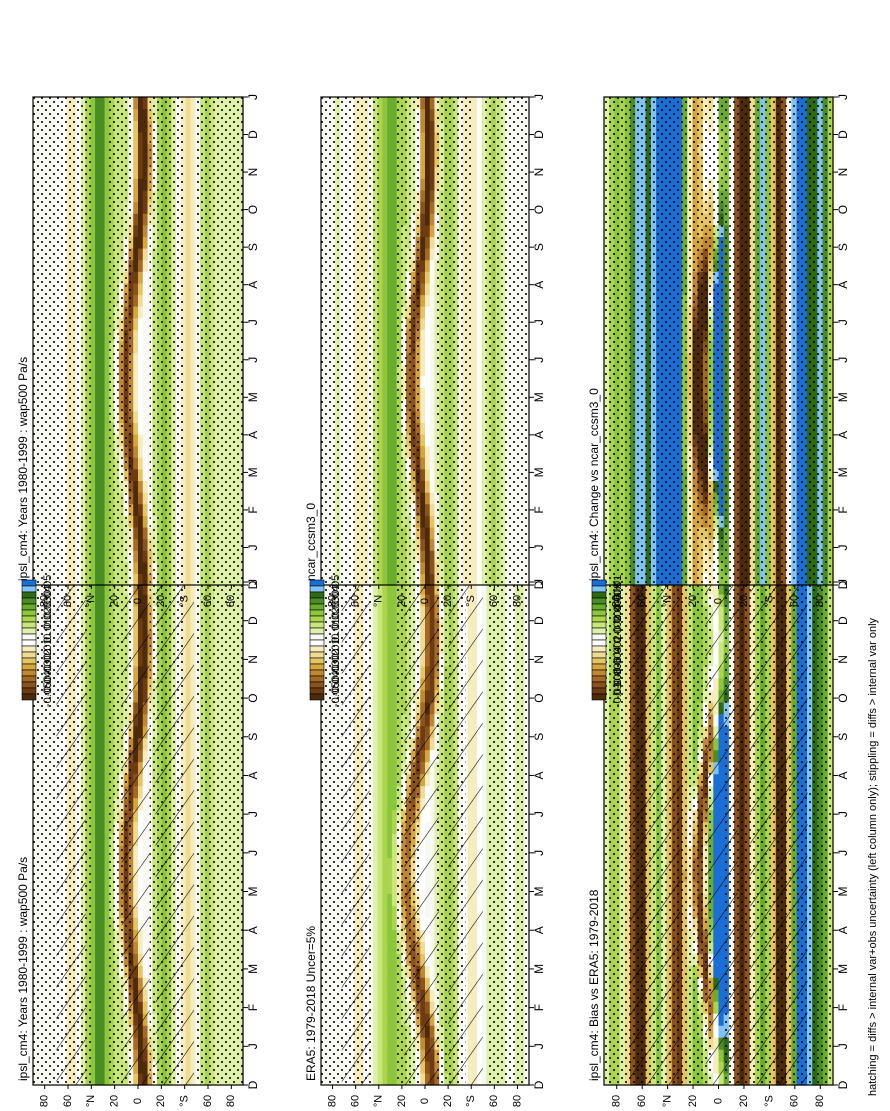 This screenshot has width=890, height=1111. Describe the element at coordinates (539, 930) in the screenshot. I see `month-tick-label: A` at that location.